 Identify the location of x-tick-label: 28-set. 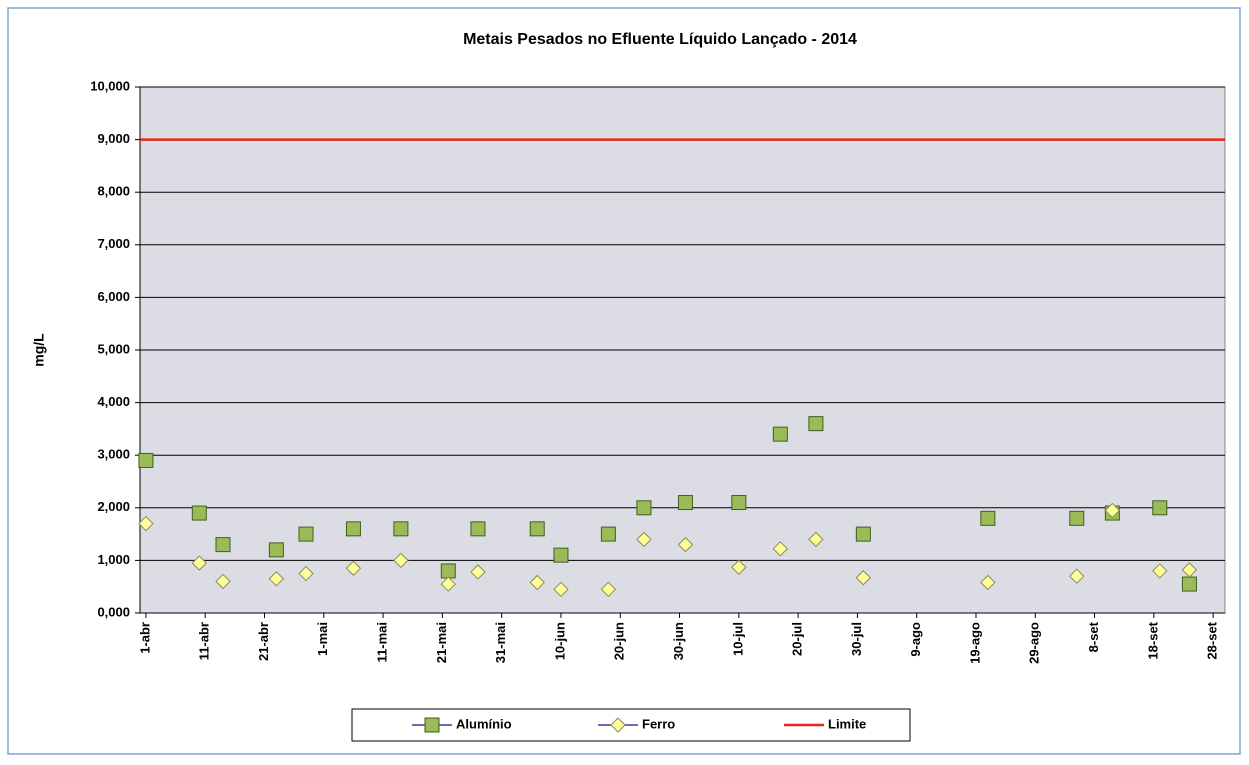
(1212, 640).